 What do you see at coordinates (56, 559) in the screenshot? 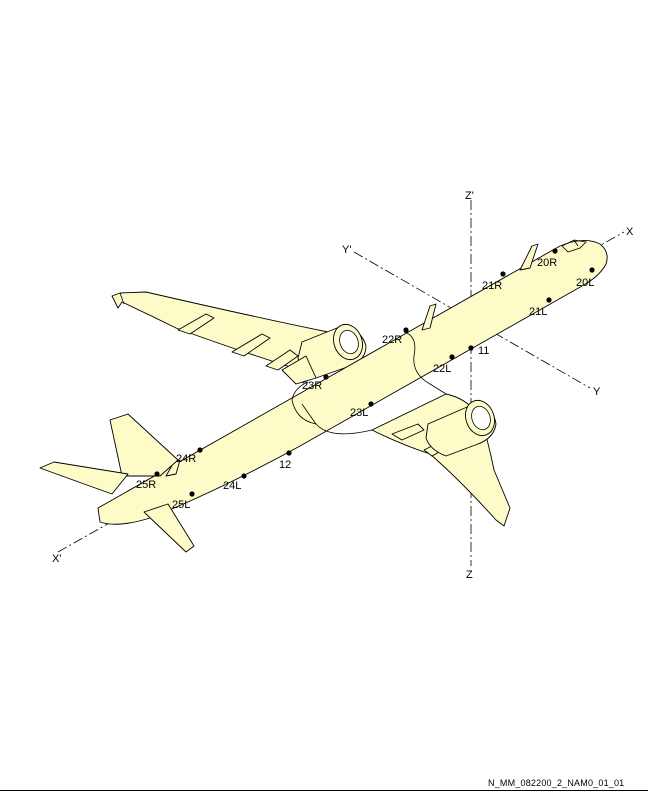
I see `x-neg-label: X'` at bounding box center [56, 559].